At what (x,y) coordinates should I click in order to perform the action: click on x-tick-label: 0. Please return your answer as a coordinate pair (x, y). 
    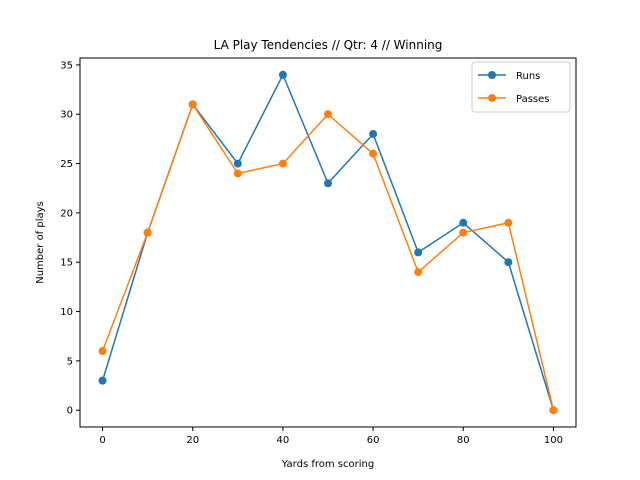
    Looking at the image, I should click on (102, 440).